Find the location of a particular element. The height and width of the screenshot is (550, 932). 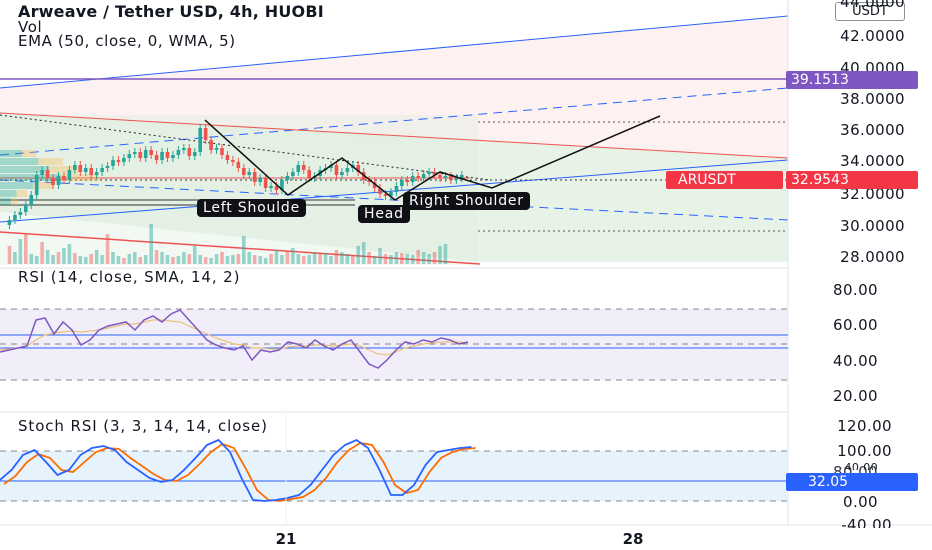

neckline is located at coordinates (394, 191).